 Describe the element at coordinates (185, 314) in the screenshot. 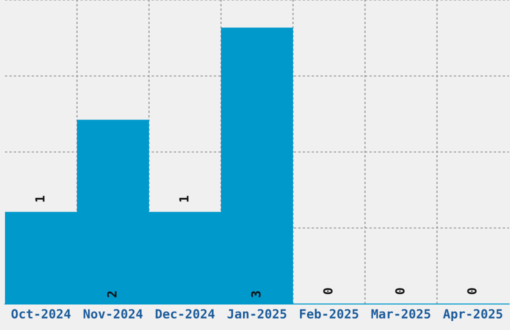

I see `x-tick-label: Dec-2024` at that location.